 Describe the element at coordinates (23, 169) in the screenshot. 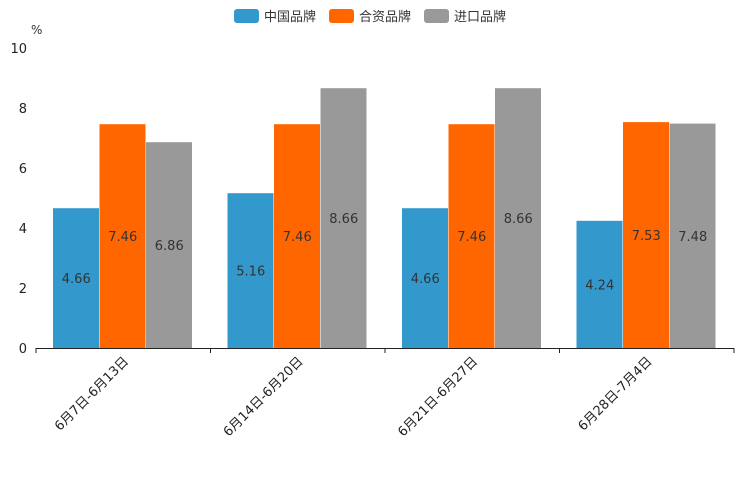

I see `y-tick-label: 6` at that location.